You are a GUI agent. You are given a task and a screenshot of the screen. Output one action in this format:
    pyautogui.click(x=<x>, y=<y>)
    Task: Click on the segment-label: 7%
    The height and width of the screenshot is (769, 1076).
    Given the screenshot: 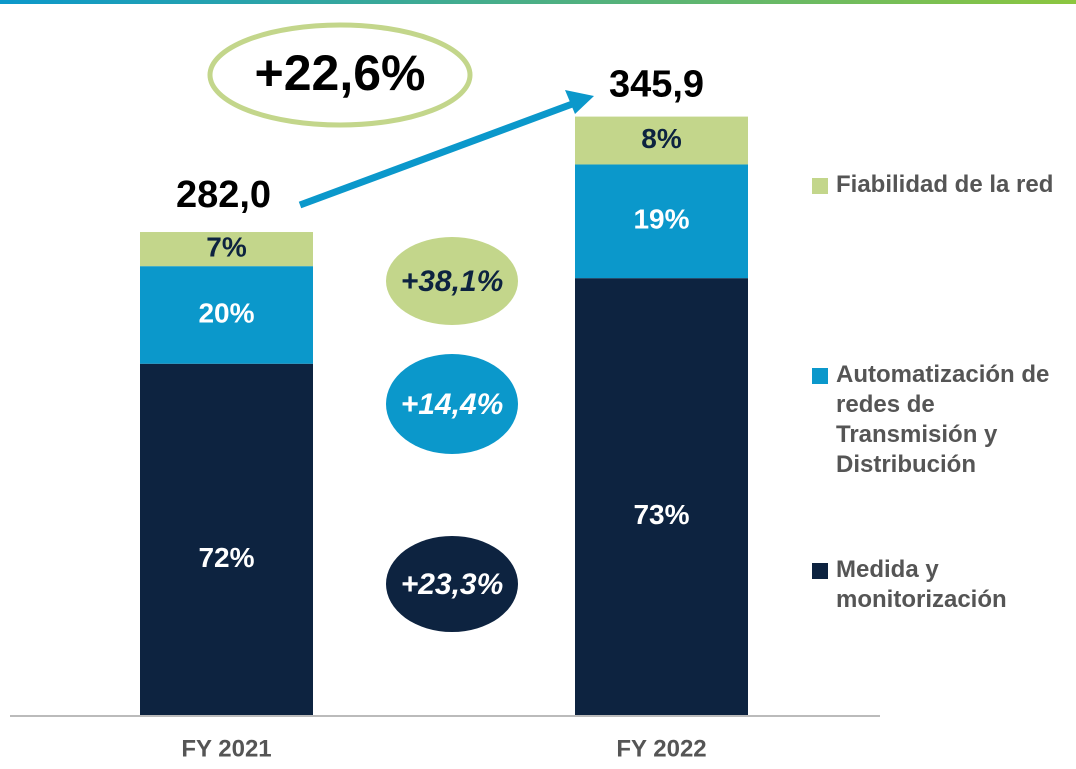 What is the action you would take?
    pyautogui.click(x=226, y=246)
    